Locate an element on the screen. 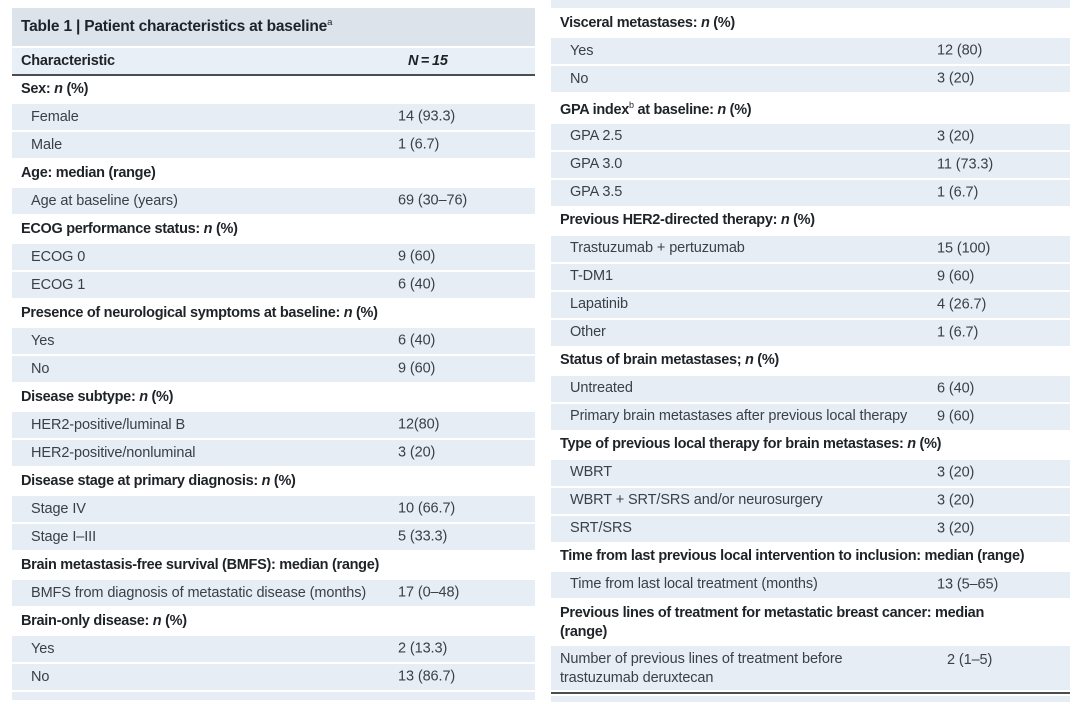 The width and height of the screenshot is (1080, 704). row-label: Sex: n (%) is located at coordinates (55, 88).